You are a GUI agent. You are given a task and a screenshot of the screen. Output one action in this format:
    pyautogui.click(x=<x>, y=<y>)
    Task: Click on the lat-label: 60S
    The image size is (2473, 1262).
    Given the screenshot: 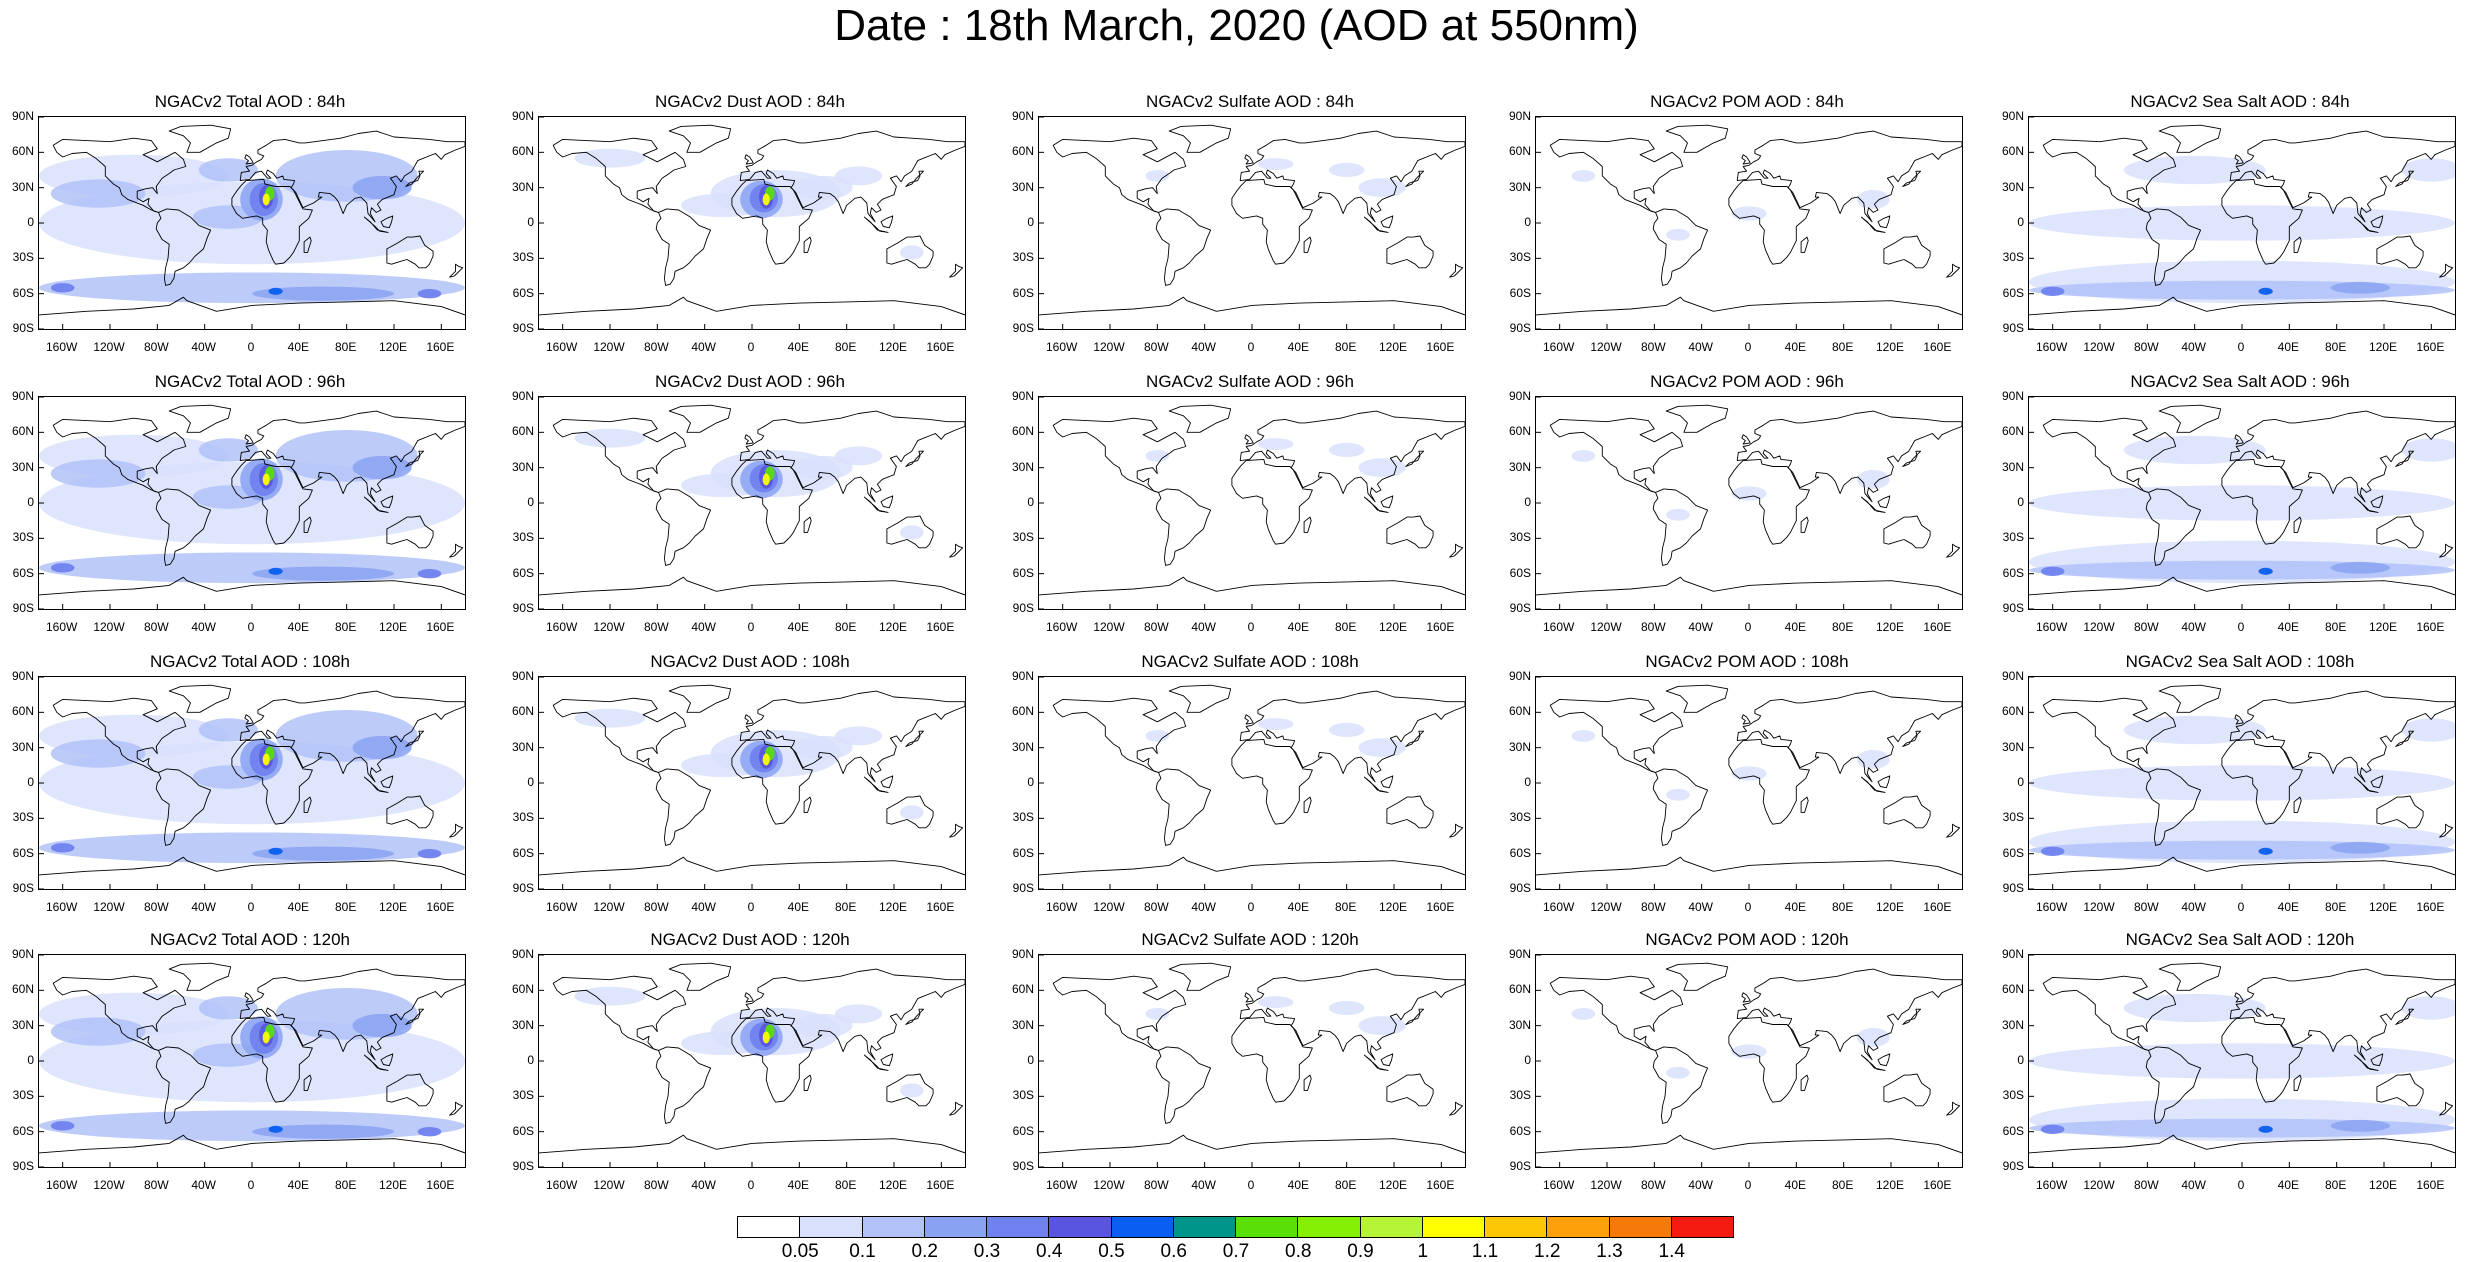 What is the action you would take?
    pyautogui.click(x=1520, y=1130)
    